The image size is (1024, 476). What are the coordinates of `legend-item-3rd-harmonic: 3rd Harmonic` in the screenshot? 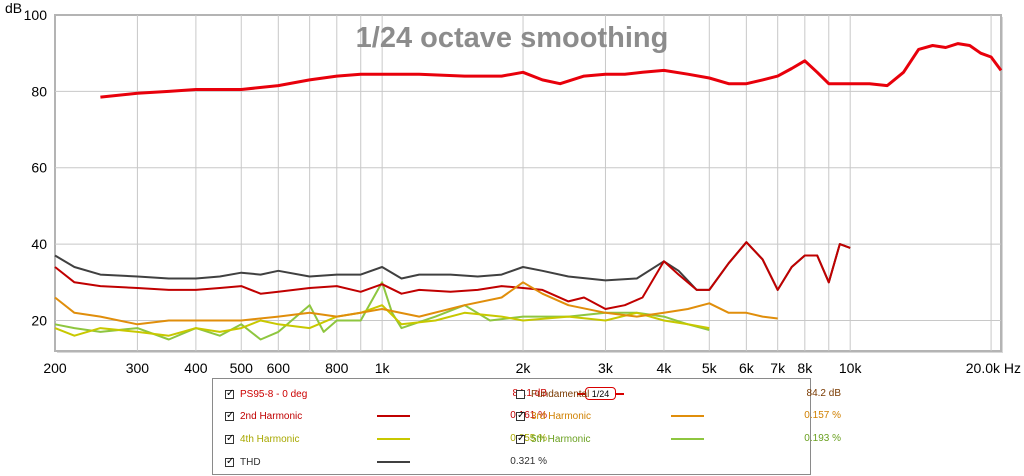 It's located at (553, 416).